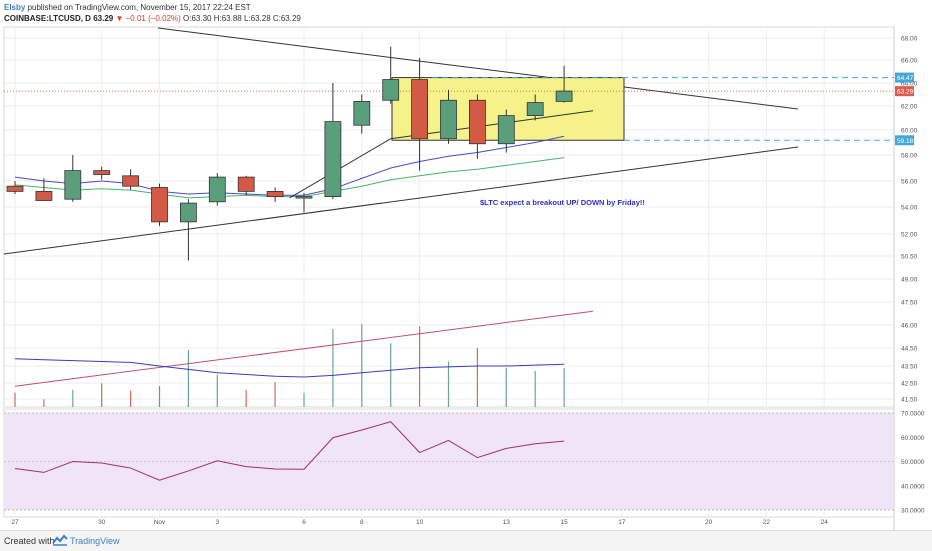 This screenshot has height=551, width=932. Describe the element at coordinates (913, 438) in the screenshot. I see `rsi-y-tick-label: 60.0000` at that location.